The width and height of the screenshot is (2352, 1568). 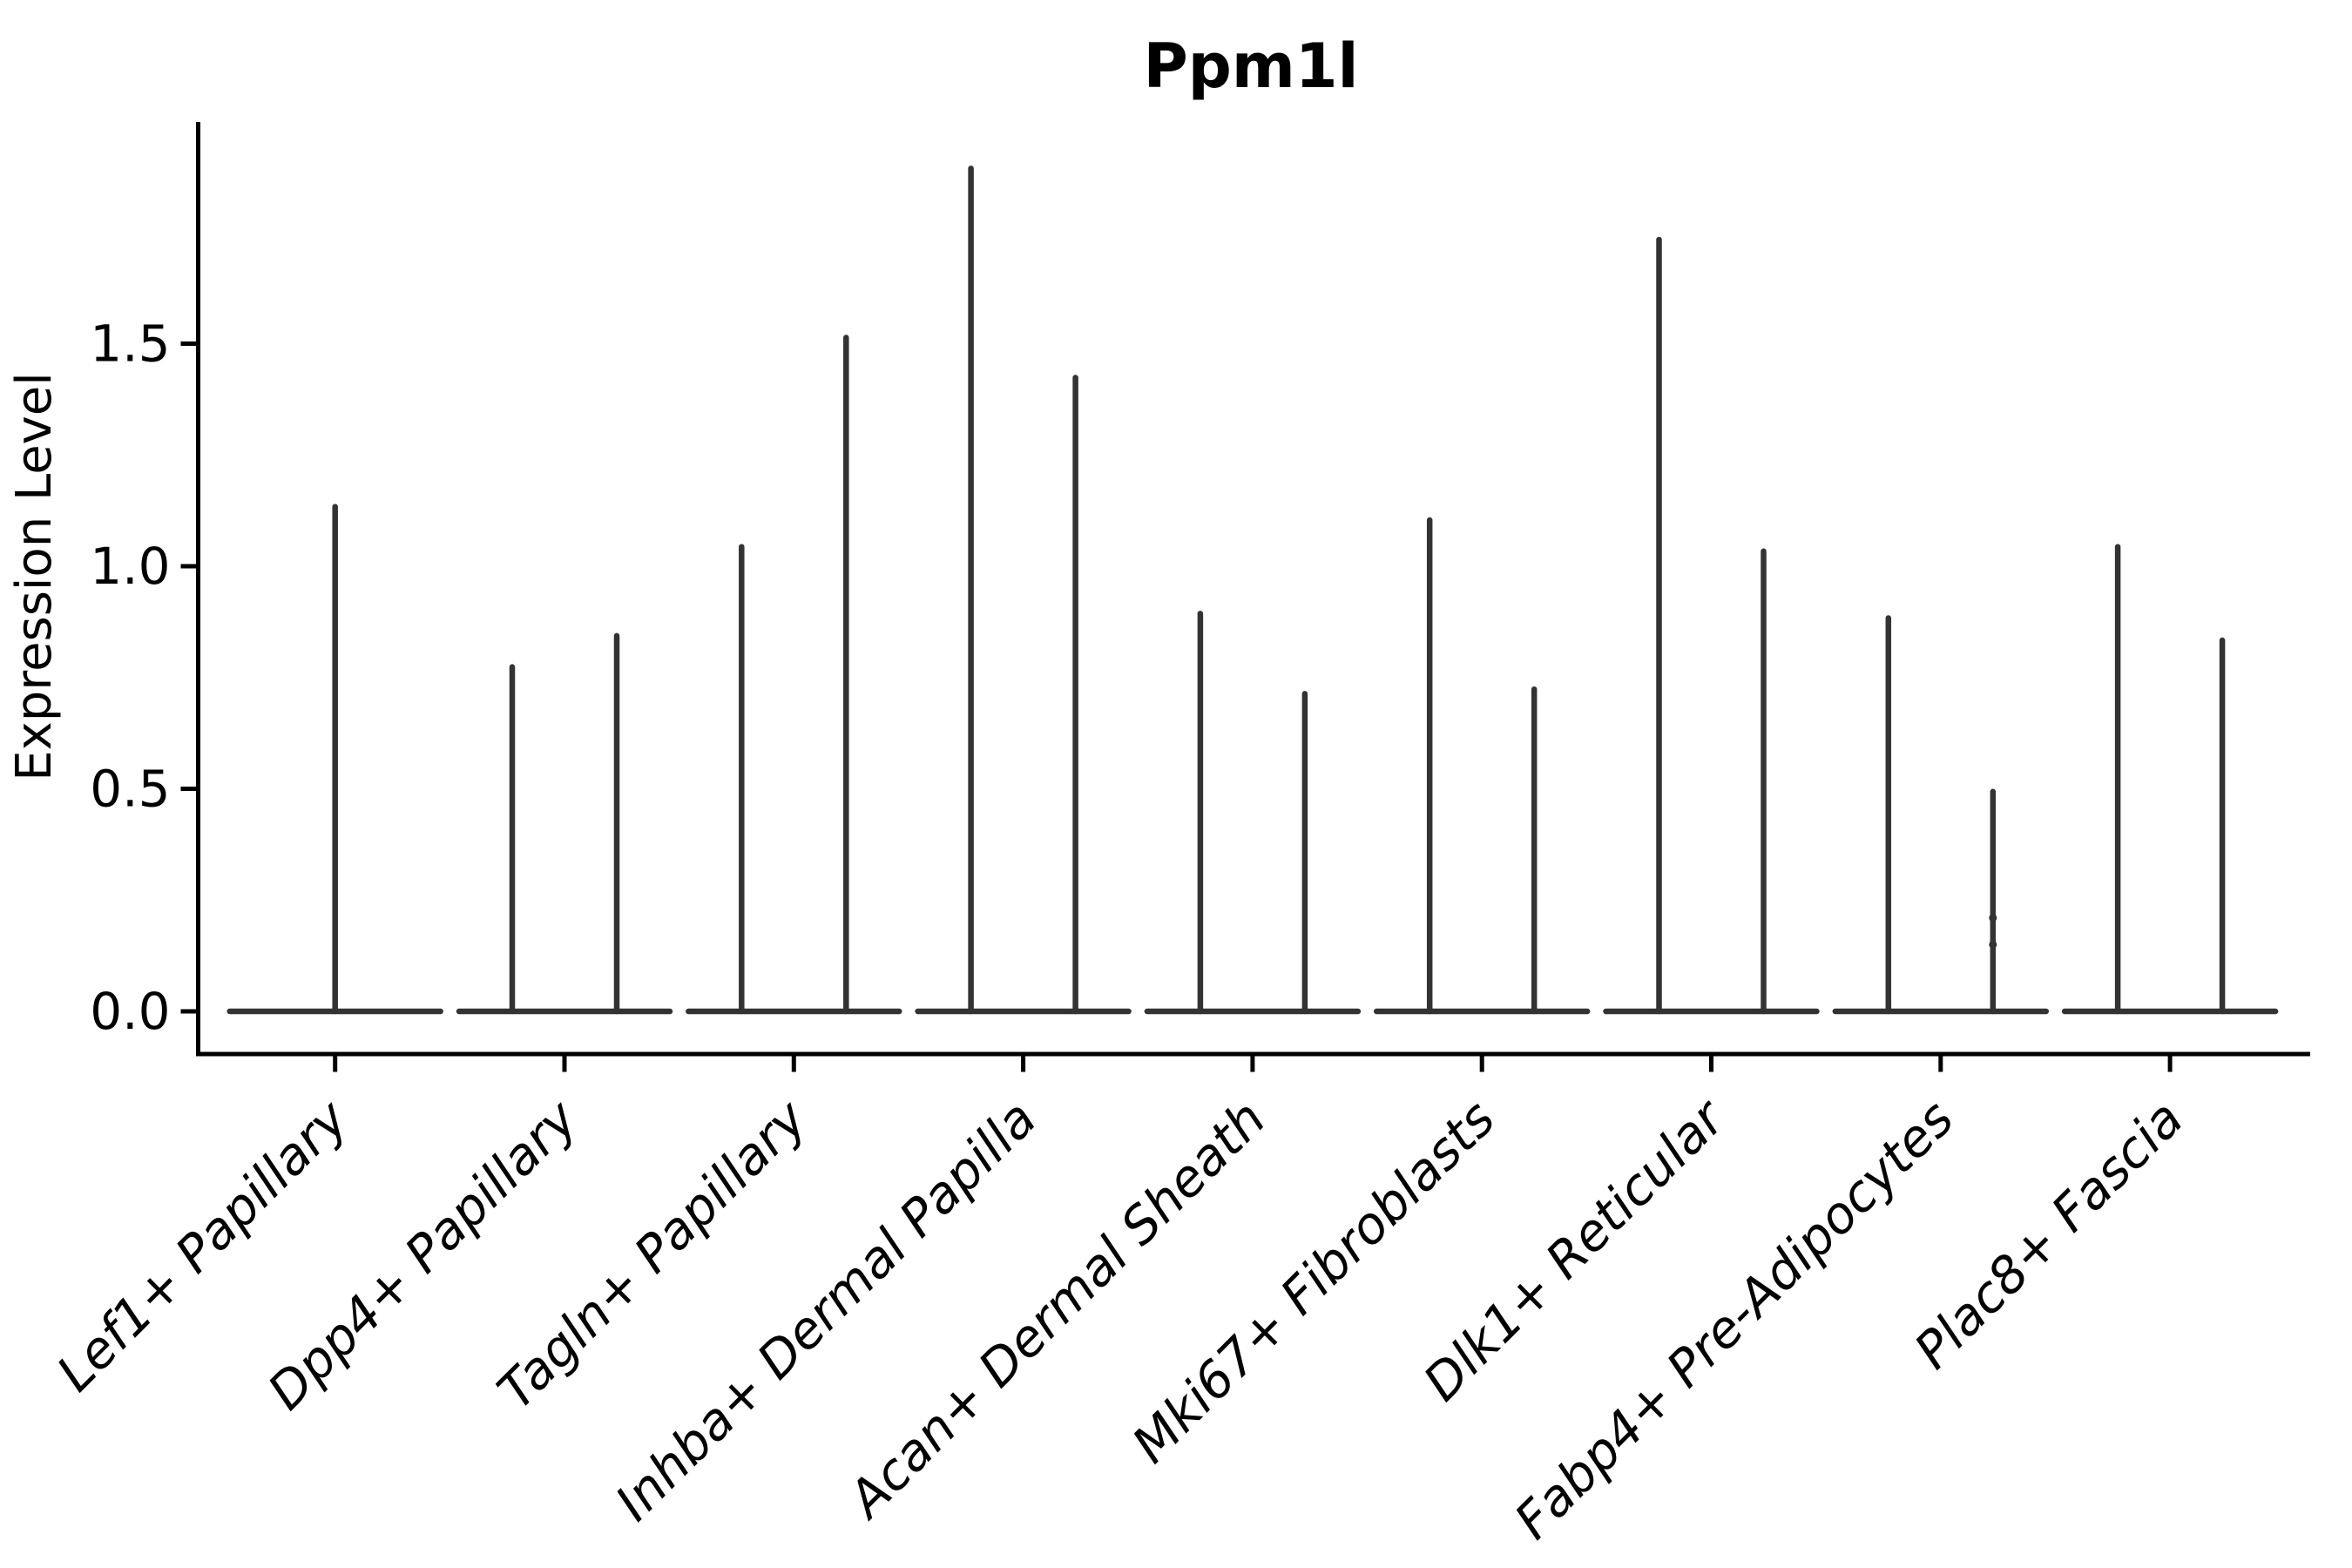 I want to click on chart-title: Ppm1l, so click(x=1250, y=66).